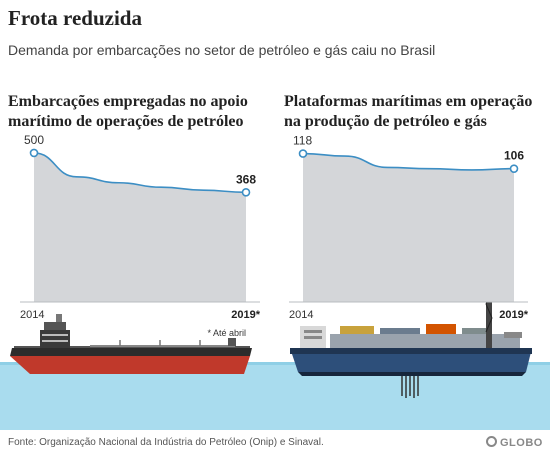  Describe the element at coordinates (34, 140) in the screenshot. I see `chart-label-start-vessels: 500` at that location.